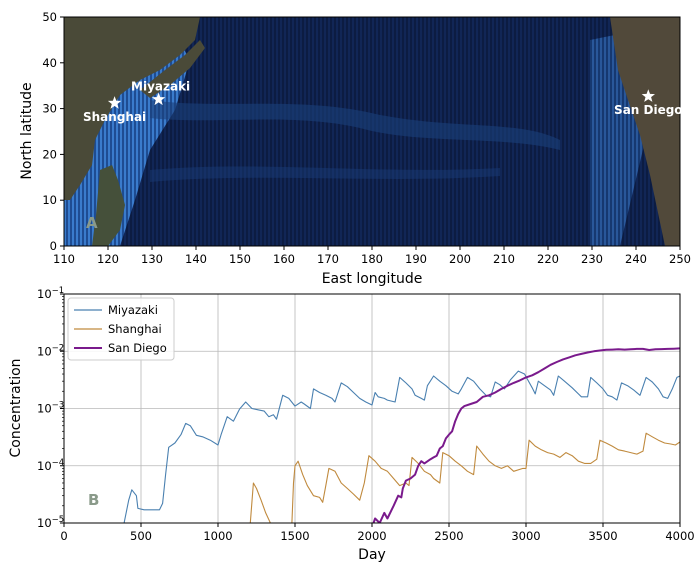 Image resolution: width=700 pixels, height=573 pixels. What do you see at coordinates (49, 17) in the screenshot?
I see `map-y-tick-label: 50` at bounding box center [49, 17].